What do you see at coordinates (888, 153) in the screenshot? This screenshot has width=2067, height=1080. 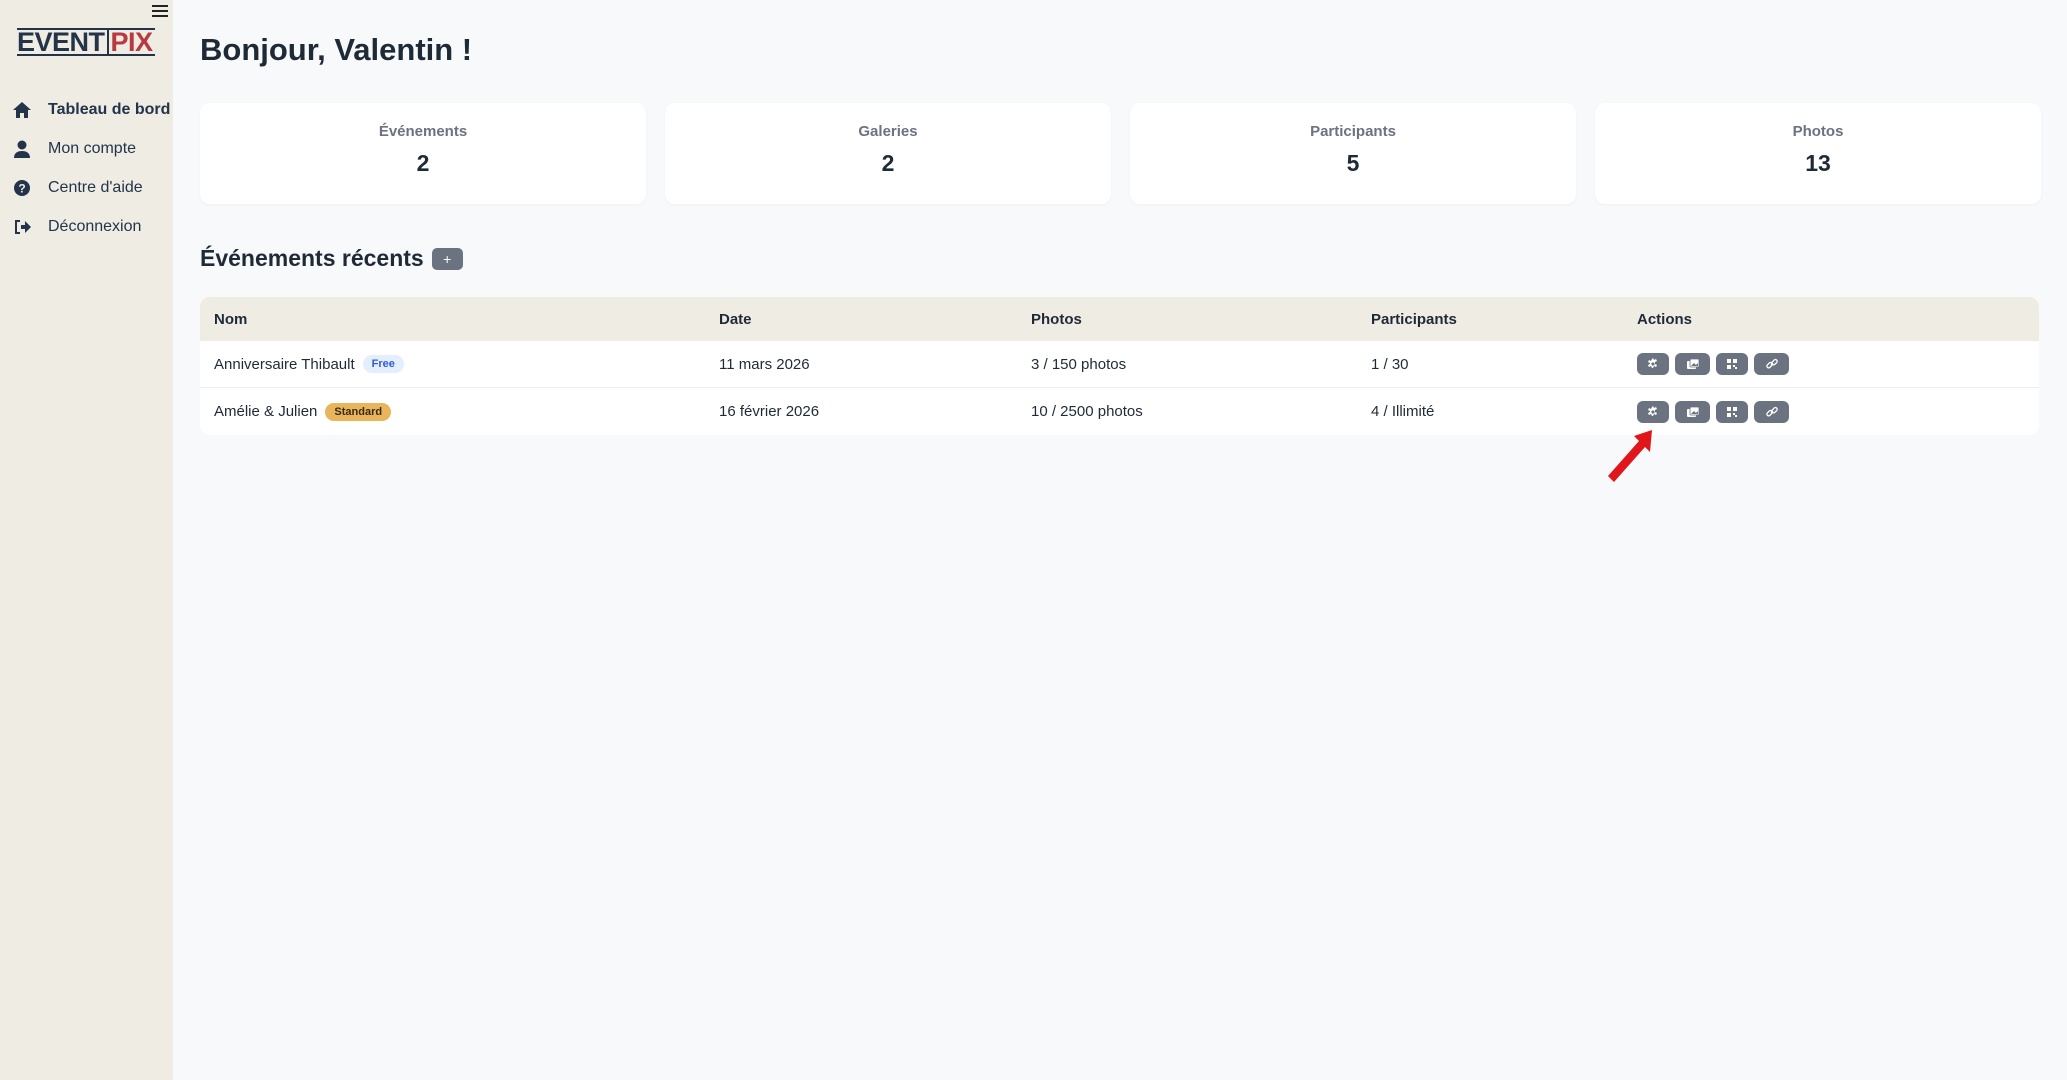 I see `stat-card-galleries: Galeries 2` at bounding box center [888, 153].